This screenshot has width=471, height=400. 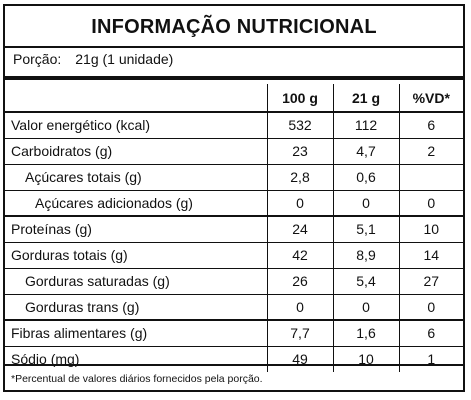 What do you see at coordinates (430, 280) in the screenshot?
I see `value-vd: 27` at bounding box center [430, 280].